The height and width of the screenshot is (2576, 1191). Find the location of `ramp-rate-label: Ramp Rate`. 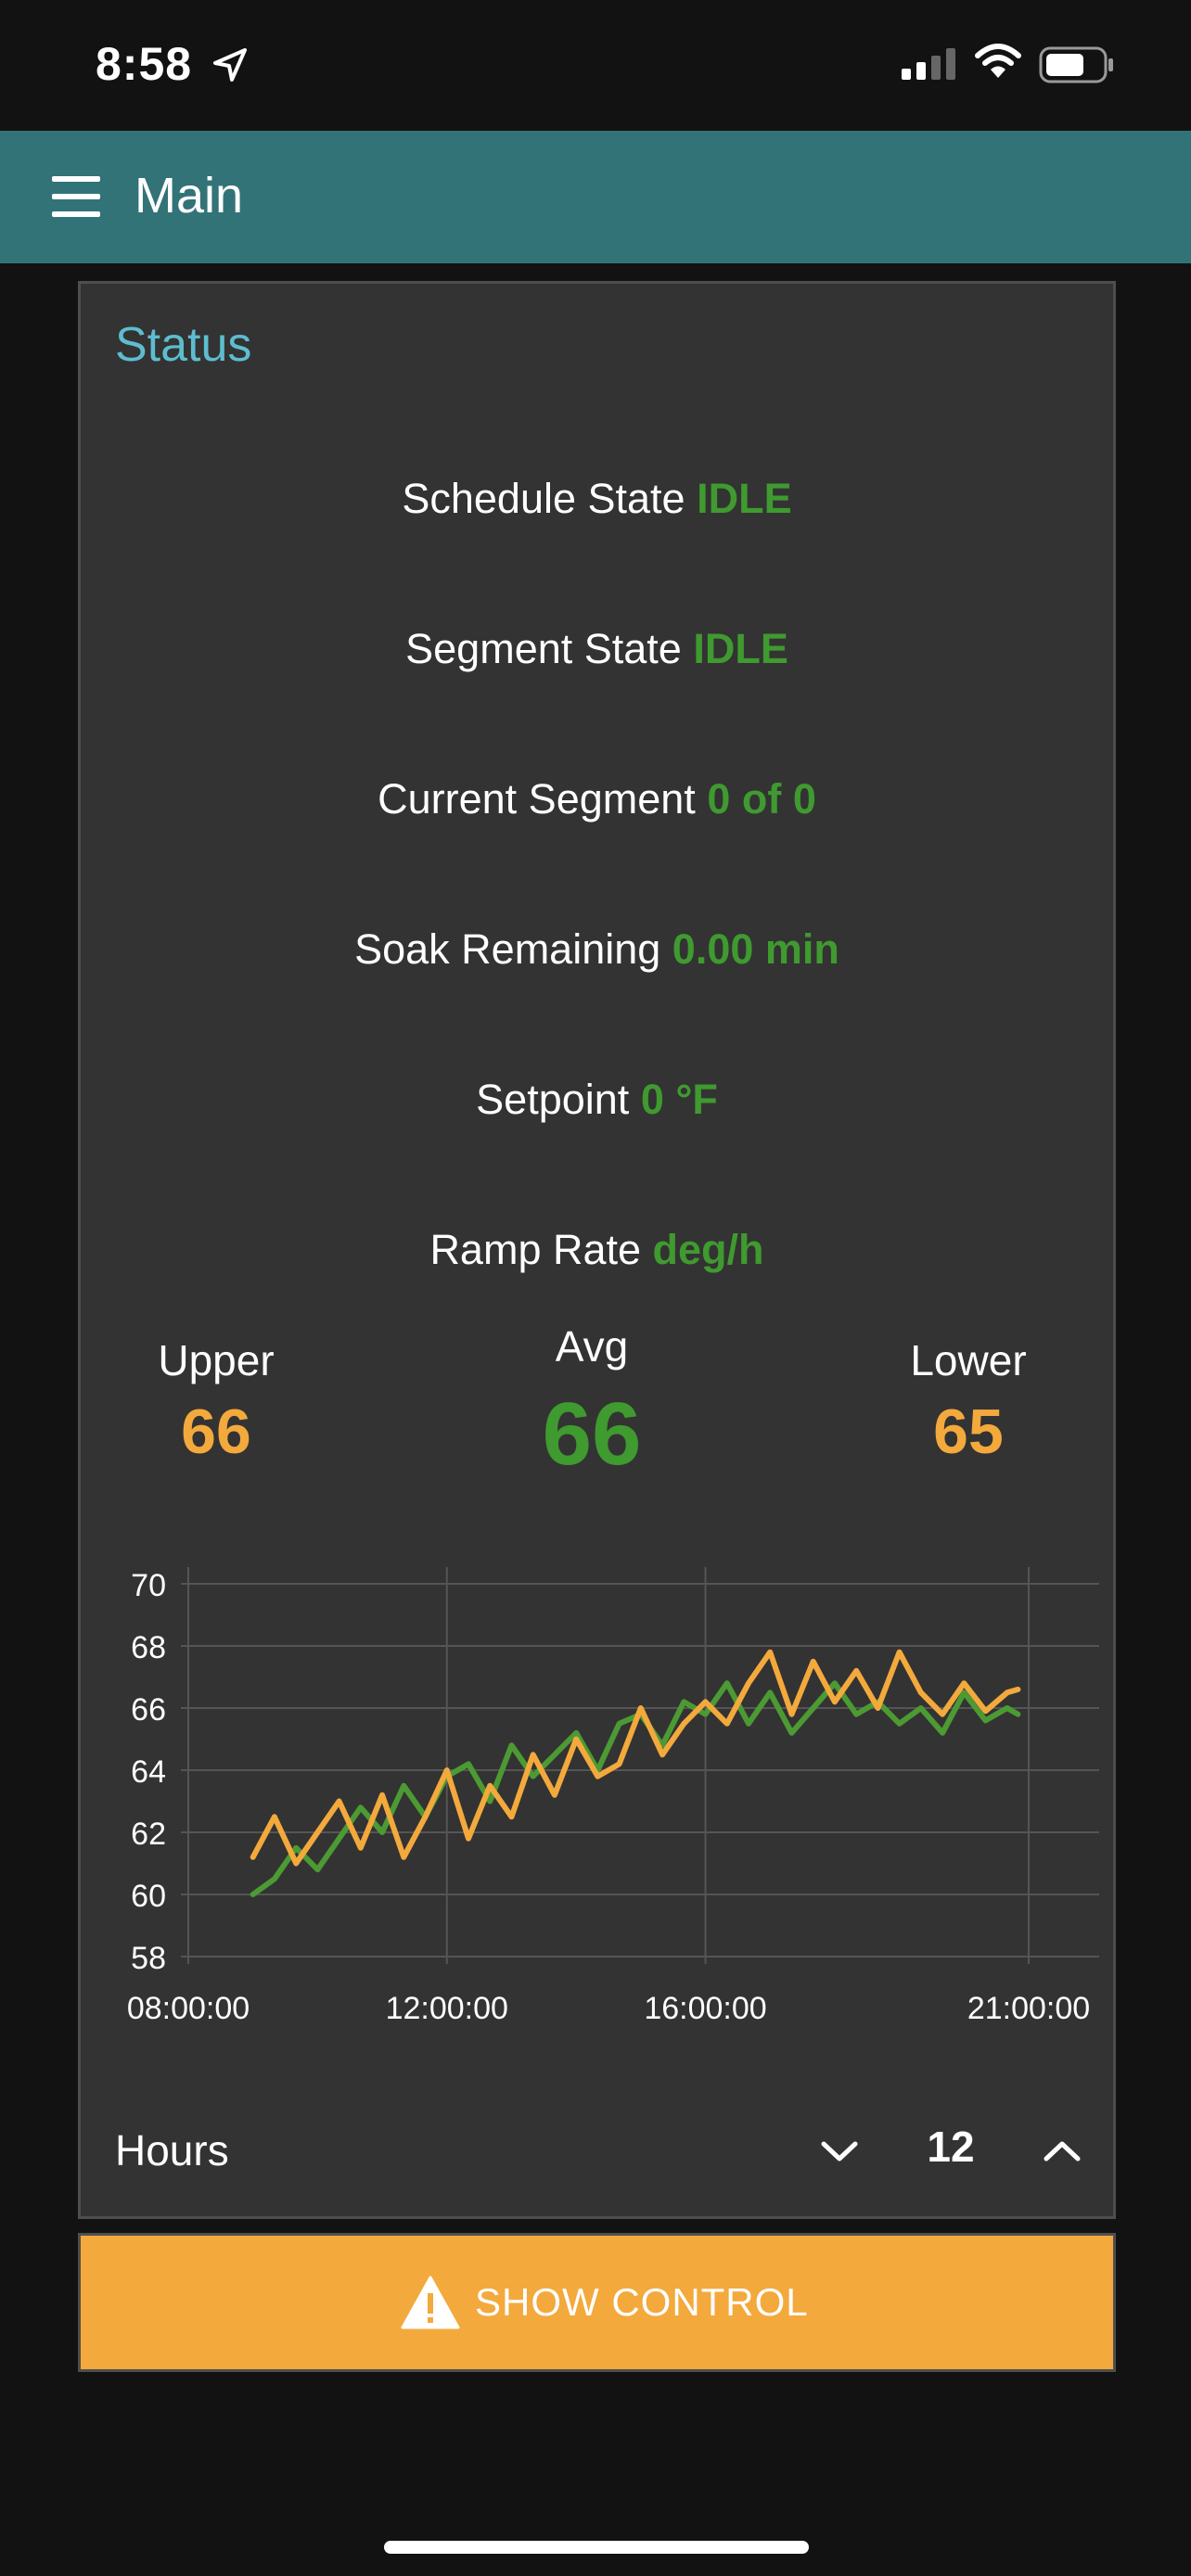

ramp-rate-label: Ramp Rate is located at coordinates (535, 1250).